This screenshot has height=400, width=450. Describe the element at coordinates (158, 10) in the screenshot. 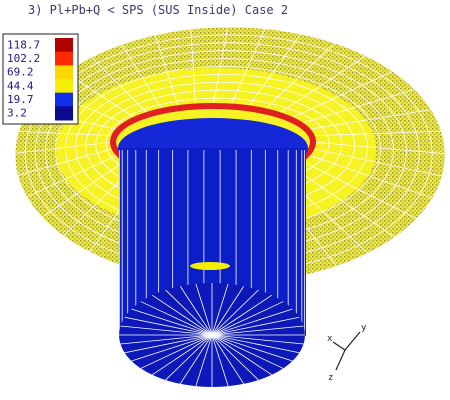

I see `view-title: 3) Pl+Pb+Q < SPS (SUS Inside) Case 2` at that location.